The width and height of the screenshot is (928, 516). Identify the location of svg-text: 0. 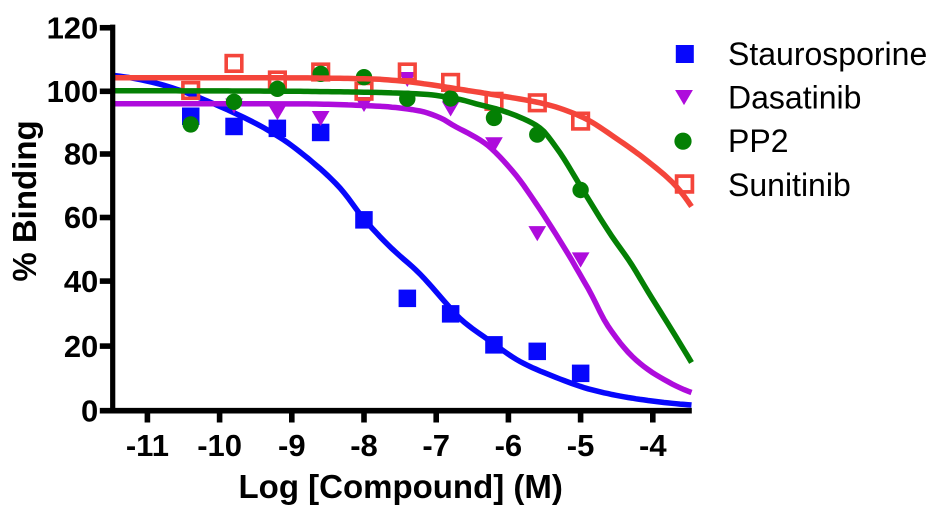
(89, 410).